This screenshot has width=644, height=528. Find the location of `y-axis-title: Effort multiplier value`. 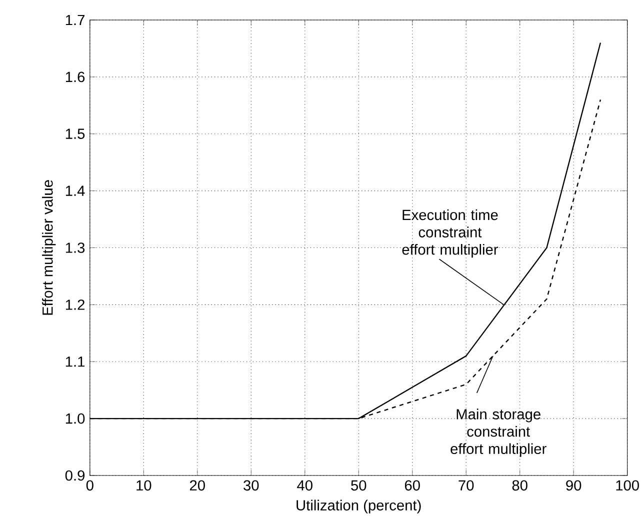

y-axis-title: Effort multiplier value is located at coordinates (49, 247).